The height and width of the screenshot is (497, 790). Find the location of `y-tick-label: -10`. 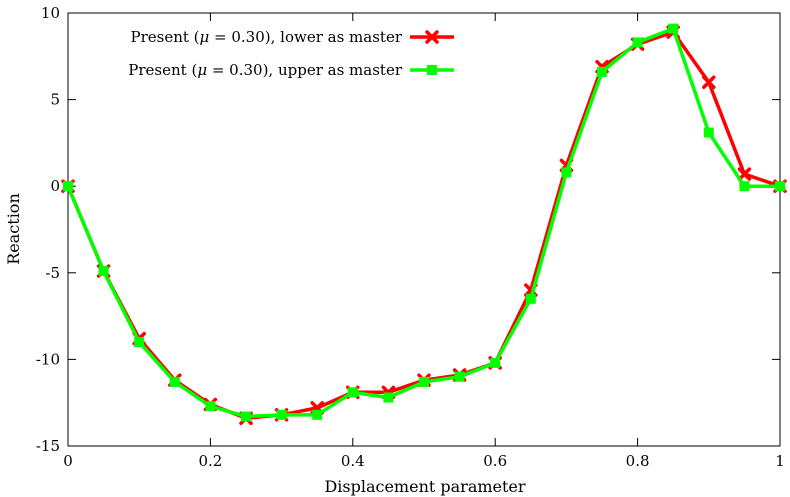

y-tick-label: -10 is located at coordinates (48, 359).